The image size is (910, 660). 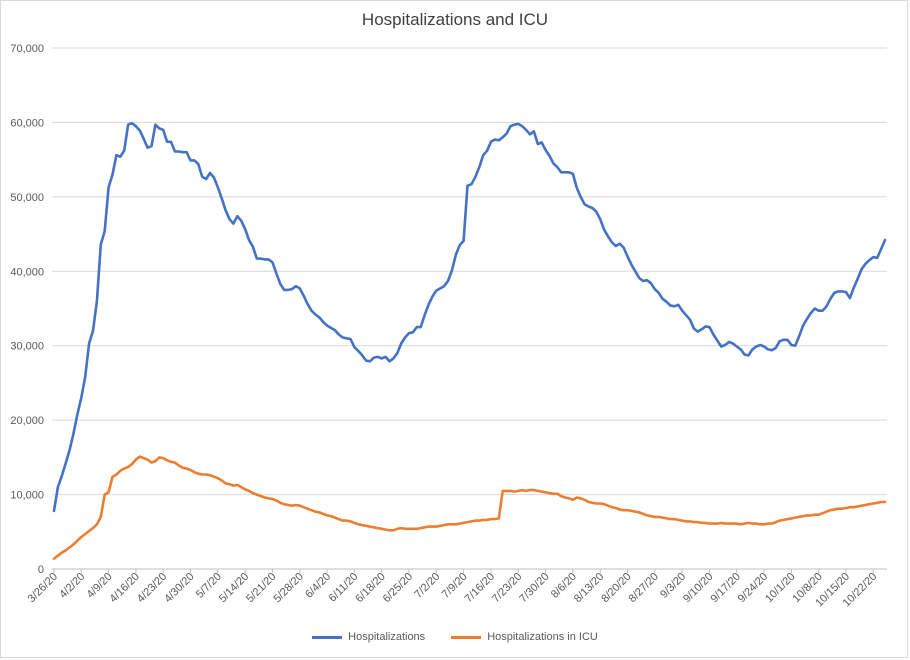 I want to click on legend-item-hospitalizations: Hospitalizations, so click(x=368, y=637).